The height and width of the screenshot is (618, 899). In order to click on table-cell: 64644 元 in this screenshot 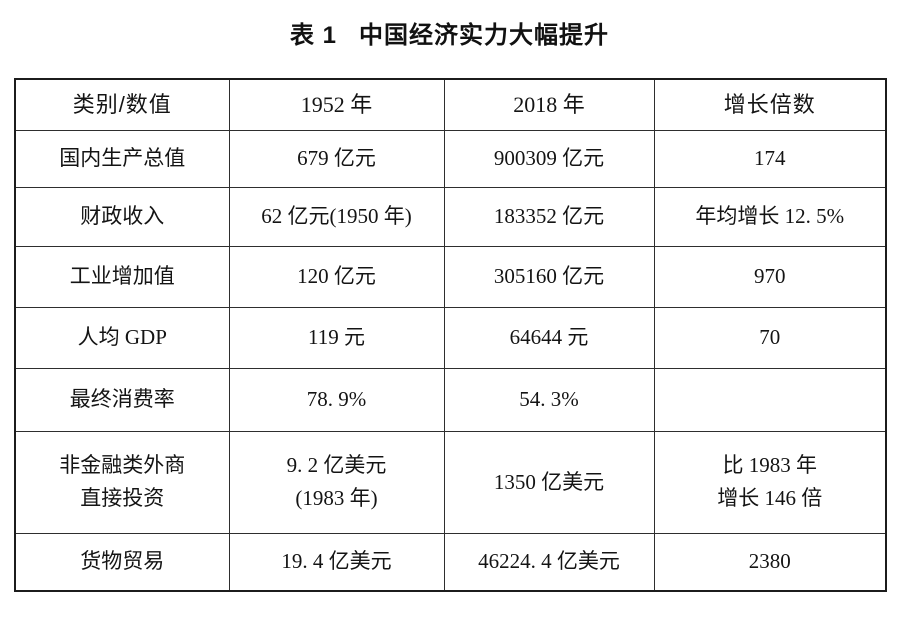, I will do `click(549, 337)`.